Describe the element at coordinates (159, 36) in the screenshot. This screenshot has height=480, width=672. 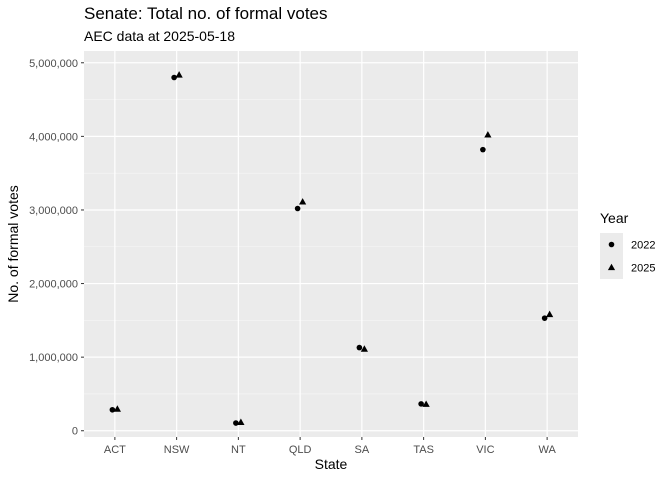
I see `chart-subtitle: AEC data at 2025-05-18` at that location.